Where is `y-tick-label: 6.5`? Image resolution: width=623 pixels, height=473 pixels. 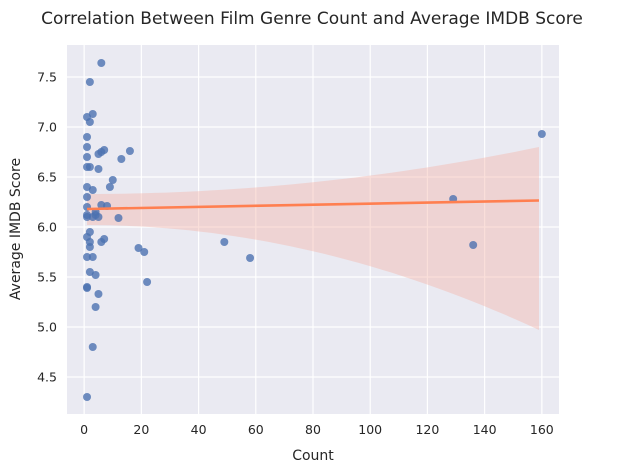
y-tick-label: 6.5 is located at coordinates (47, 177).